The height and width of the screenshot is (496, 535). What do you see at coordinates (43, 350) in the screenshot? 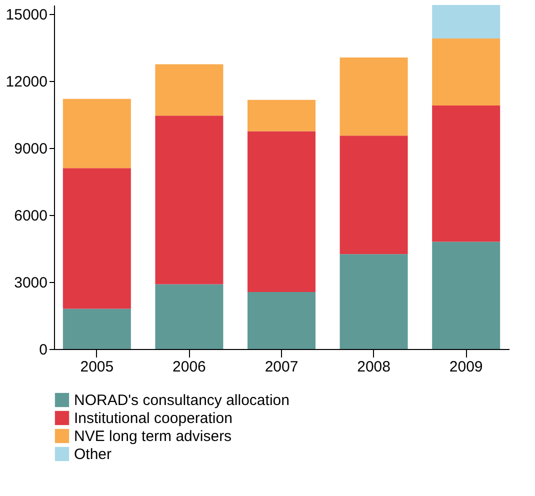
I see `y-tick-label: 0` at bounding box center [43, 350].